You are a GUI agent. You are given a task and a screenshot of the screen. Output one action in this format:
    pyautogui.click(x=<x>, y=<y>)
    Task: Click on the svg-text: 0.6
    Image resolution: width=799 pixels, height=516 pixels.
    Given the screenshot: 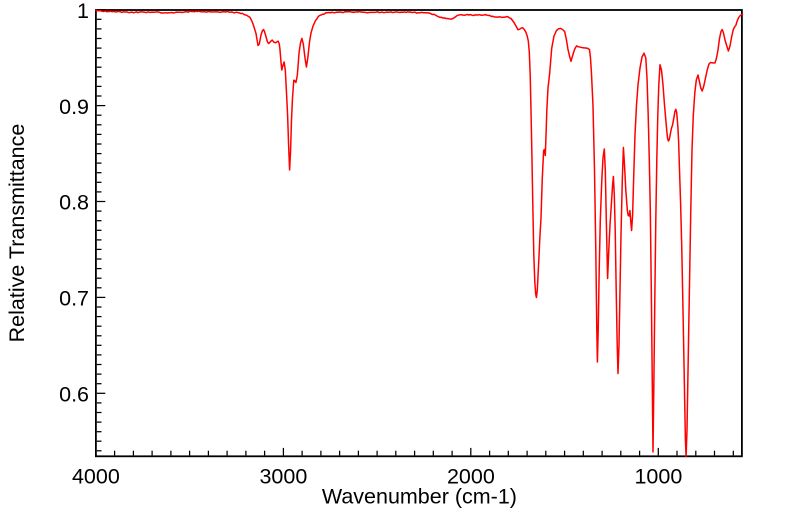 What is the action you would take?
    pyautogui.click(x=74, y=395)
    